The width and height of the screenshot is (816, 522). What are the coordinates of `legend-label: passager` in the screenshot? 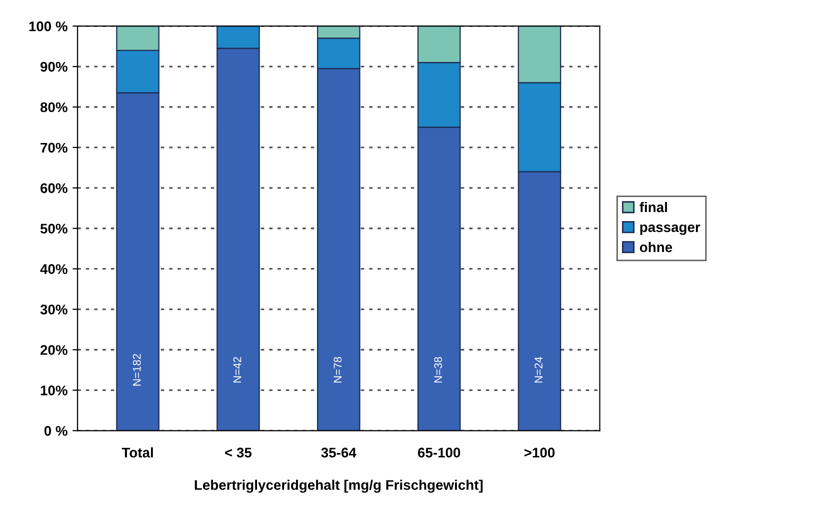 It's located at (670, 229).